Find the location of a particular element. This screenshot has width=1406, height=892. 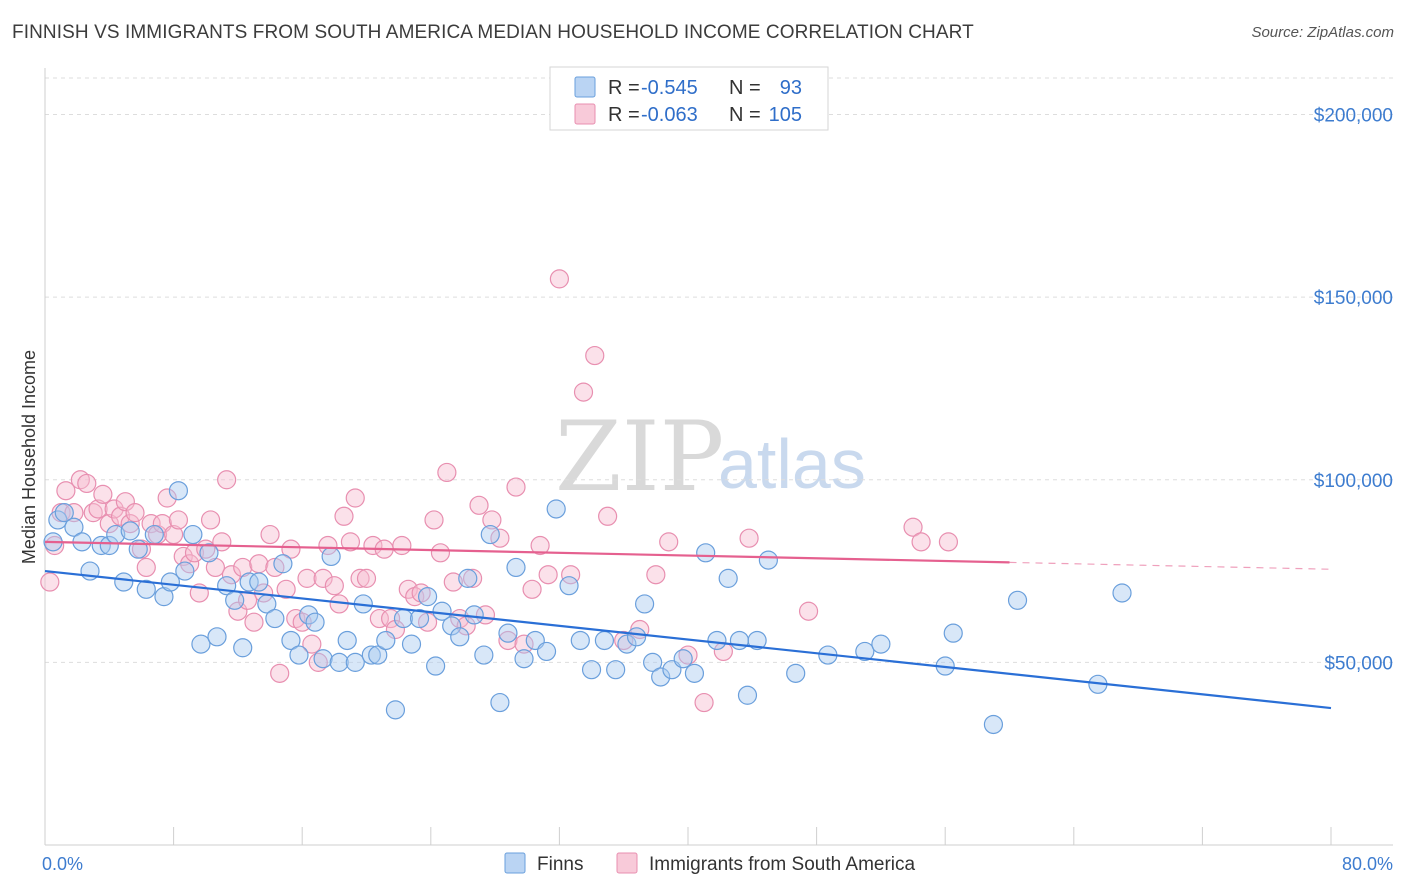

legend-r-value-finns: -0.545 is located at coordinates (669, 88).